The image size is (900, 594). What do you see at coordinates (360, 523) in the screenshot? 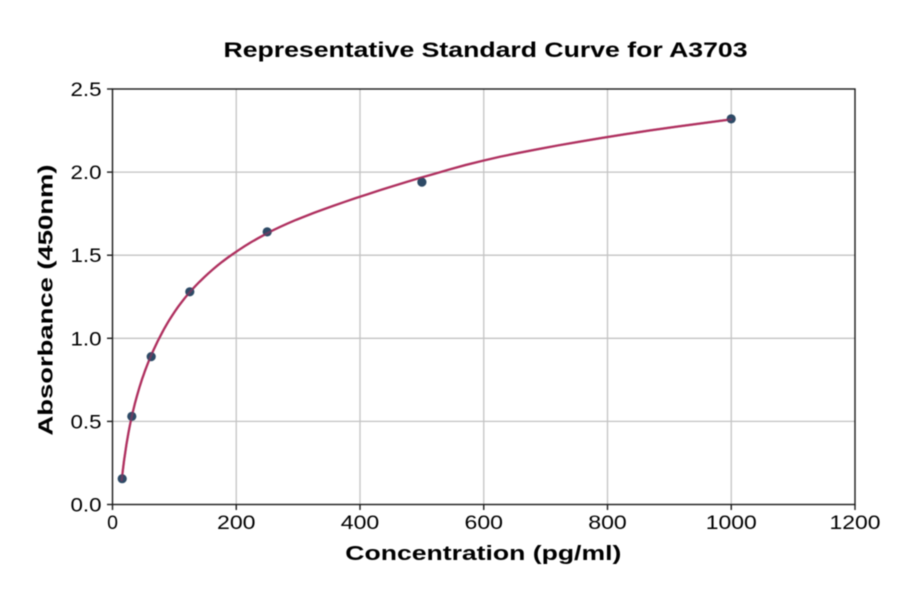
I see `svg-text: 400` at bounding box center [360, 523].